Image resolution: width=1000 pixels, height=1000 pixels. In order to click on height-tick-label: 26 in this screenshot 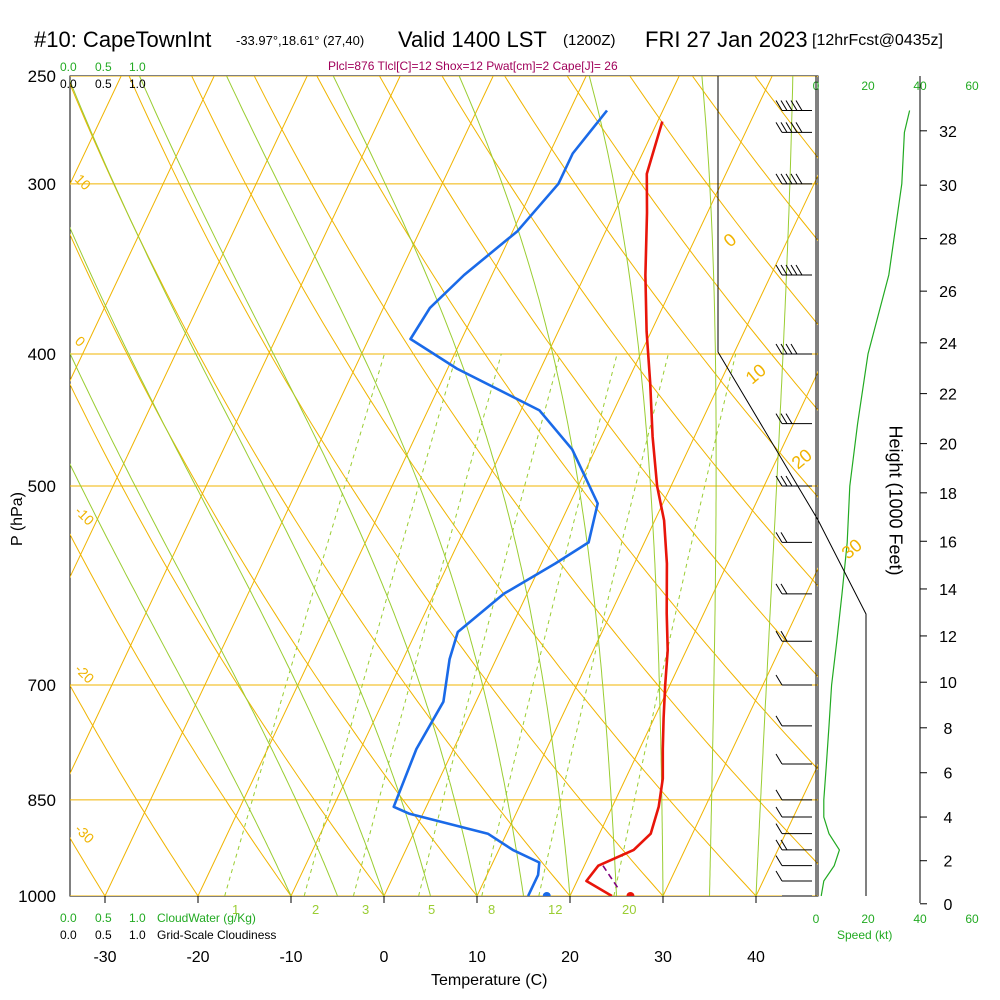, I will do `click(948, 292)`.